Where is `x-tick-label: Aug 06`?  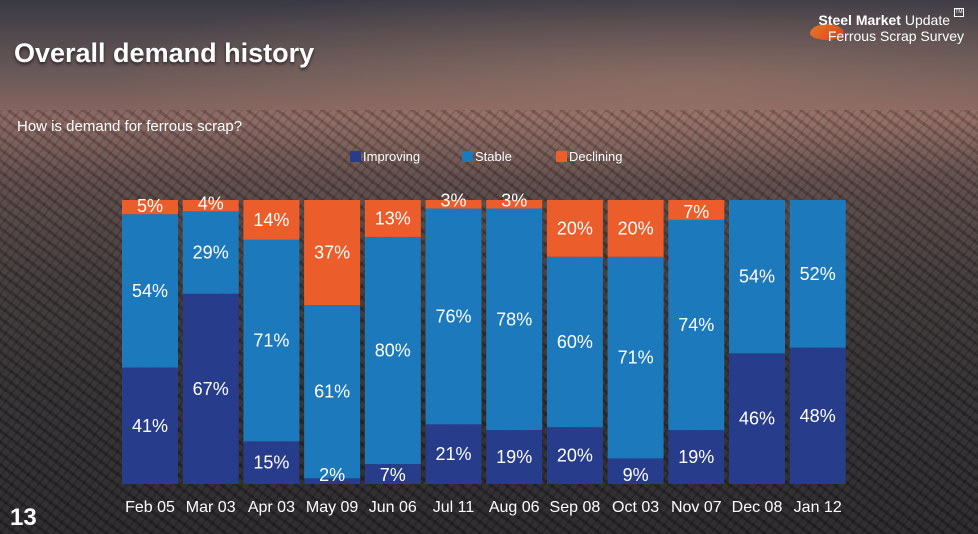
x-tick-label: Aug 06 is located at coordinates (514, 507).